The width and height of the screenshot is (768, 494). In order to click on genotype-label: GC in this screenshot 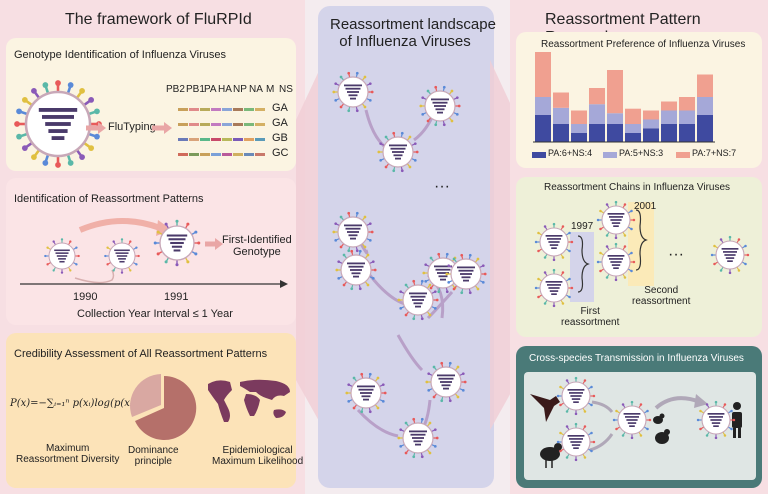, I will do `click(280, 153)`.